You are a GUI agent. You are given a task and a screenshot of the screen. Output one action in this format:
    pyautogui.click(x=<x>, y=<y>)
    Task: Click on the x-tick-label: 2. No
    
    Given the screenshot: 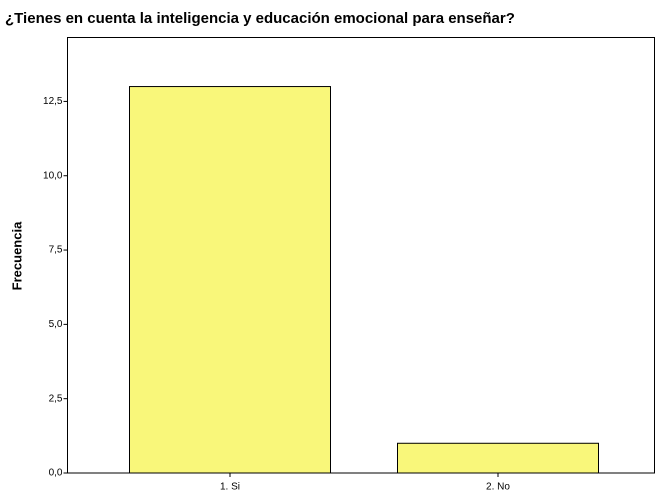 What is the action you would take?
    pyautogui.click(x=498, y=487)
    